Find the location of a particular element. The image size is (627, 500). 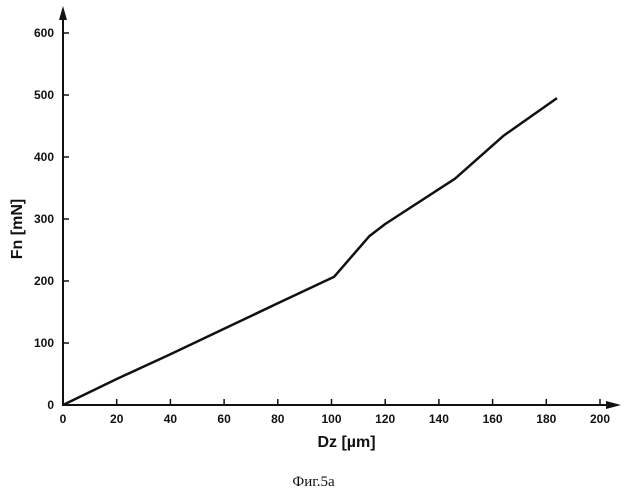

x-tick-label: 40 is located at coordinates (171, 419).